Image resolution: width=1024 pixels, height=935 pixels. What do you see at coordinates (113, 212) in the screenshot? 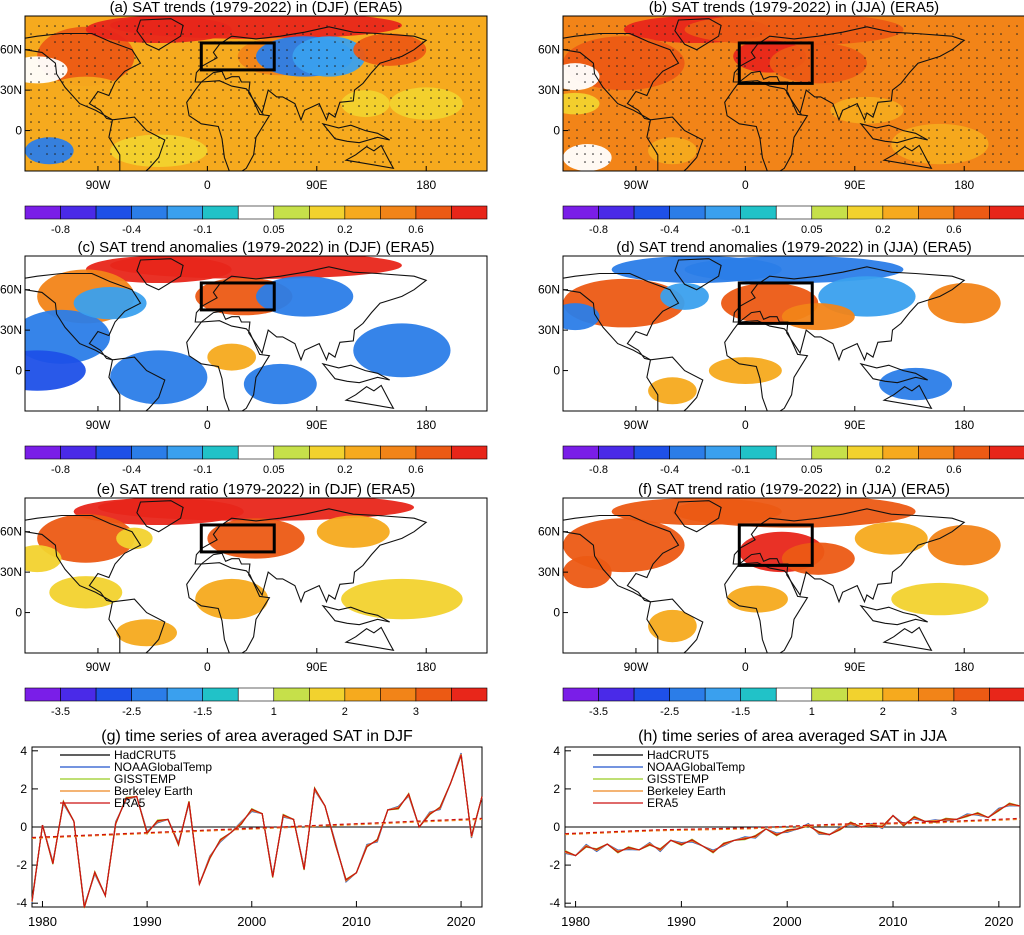
I see `colorbar-swatch` at bounding box center [113, 212].